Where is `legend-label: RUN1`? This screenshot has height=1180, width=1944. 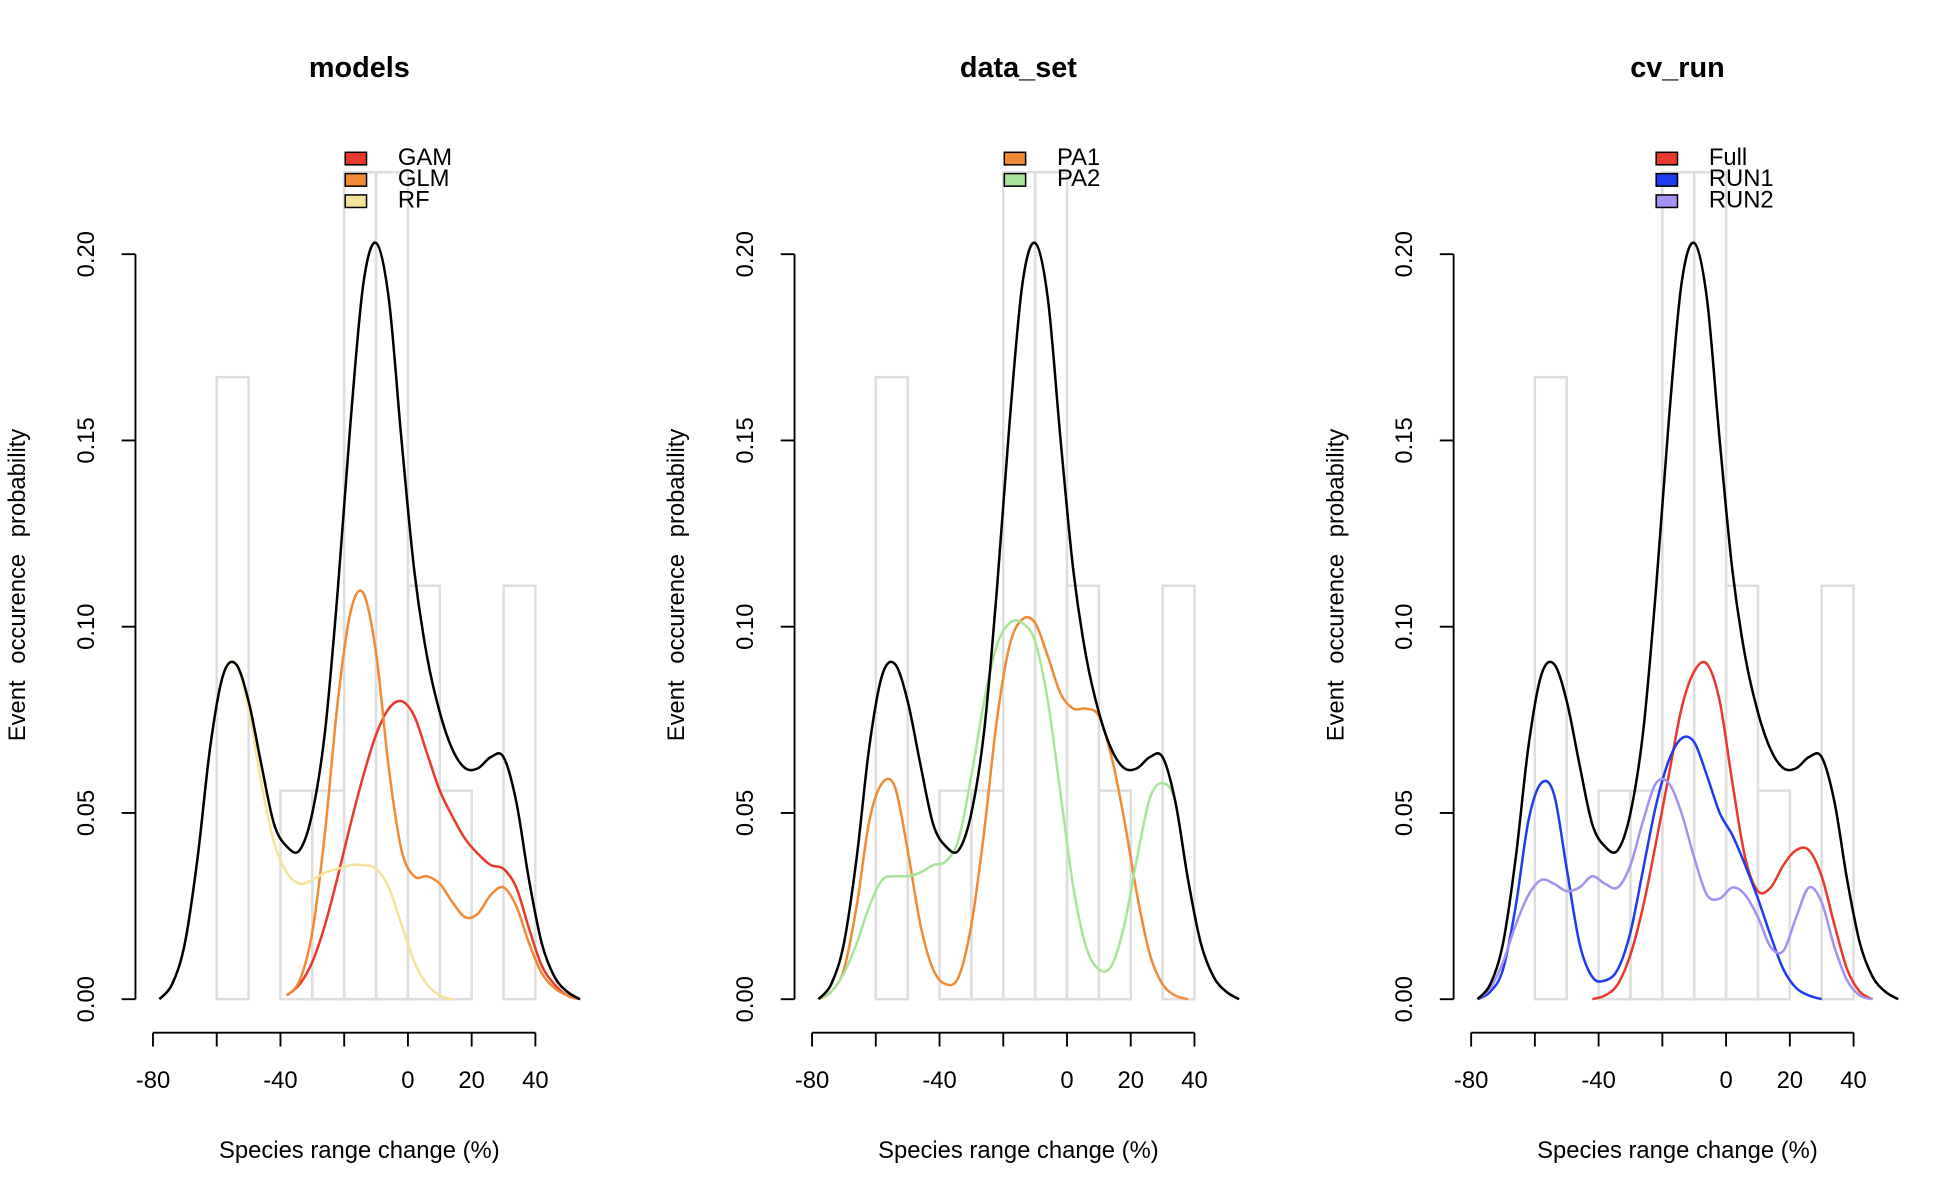
legend-label: RUN1 is located at coordinates (1741, 178).